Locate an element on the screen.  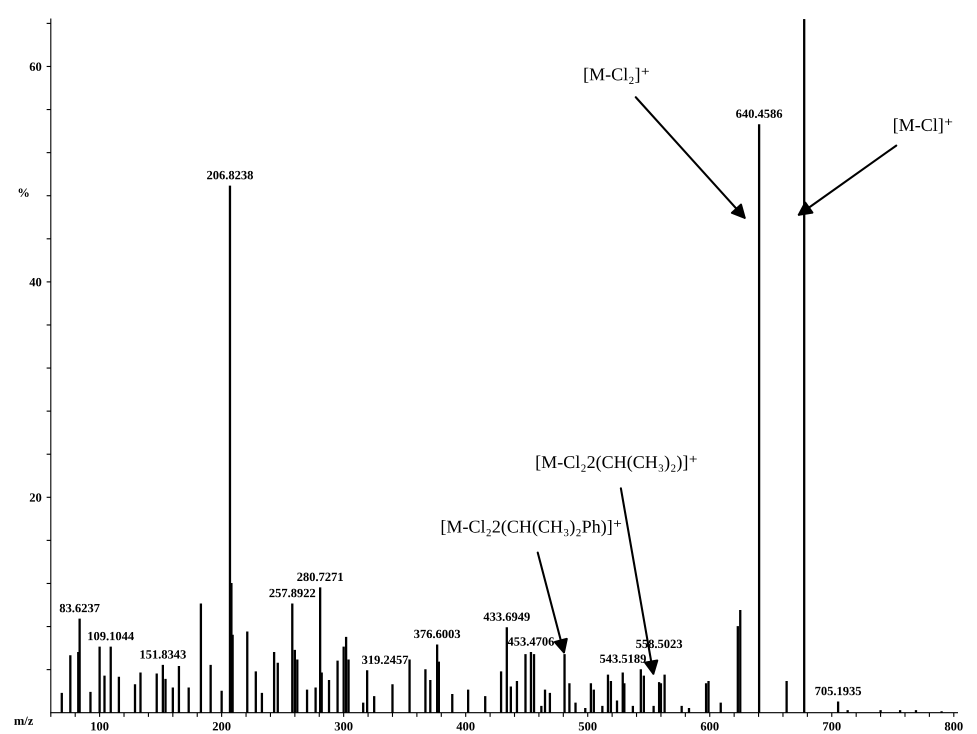
annotation: 319.2457 is located at coordinates (385, 660).